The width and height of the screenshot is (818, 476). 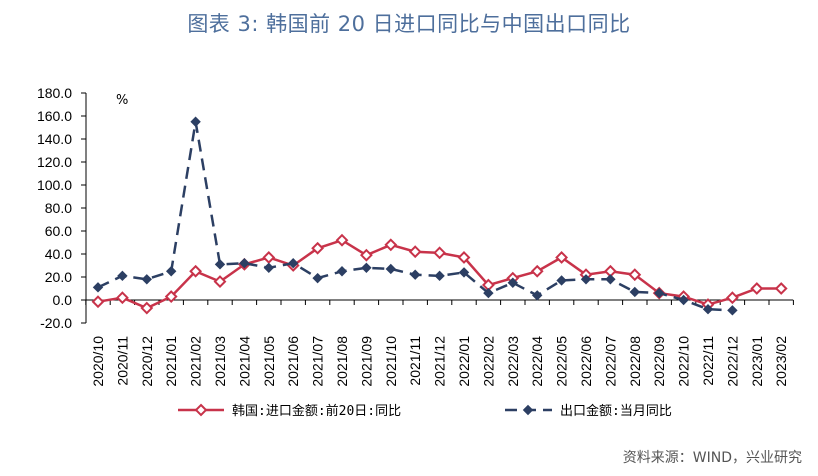 I want to click on y-tick-label: 0.0, so click(x=63, y=300).